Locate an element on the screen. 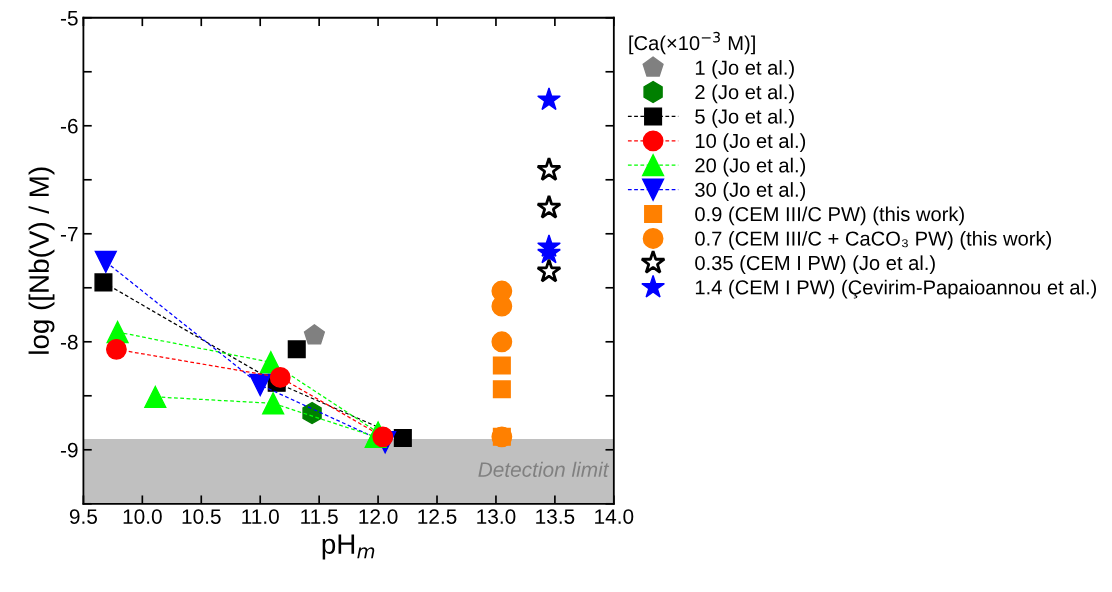 This screenshot has width=1112, height=592. legend-label: 30 (Jo et al.) is located at coordinates (750, 191).